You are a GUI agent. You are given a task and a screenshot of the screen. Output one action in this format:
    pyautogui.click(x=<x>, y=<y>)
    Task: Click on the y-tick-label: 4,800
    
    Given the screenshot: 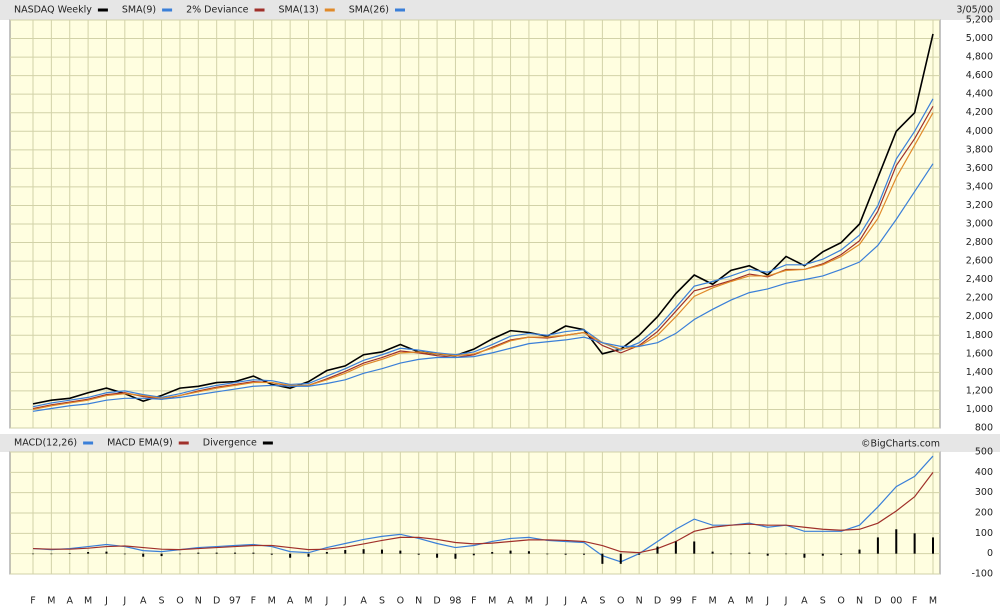 What is the action you would take?
    pyautogui.click(x=979, y=57)
    